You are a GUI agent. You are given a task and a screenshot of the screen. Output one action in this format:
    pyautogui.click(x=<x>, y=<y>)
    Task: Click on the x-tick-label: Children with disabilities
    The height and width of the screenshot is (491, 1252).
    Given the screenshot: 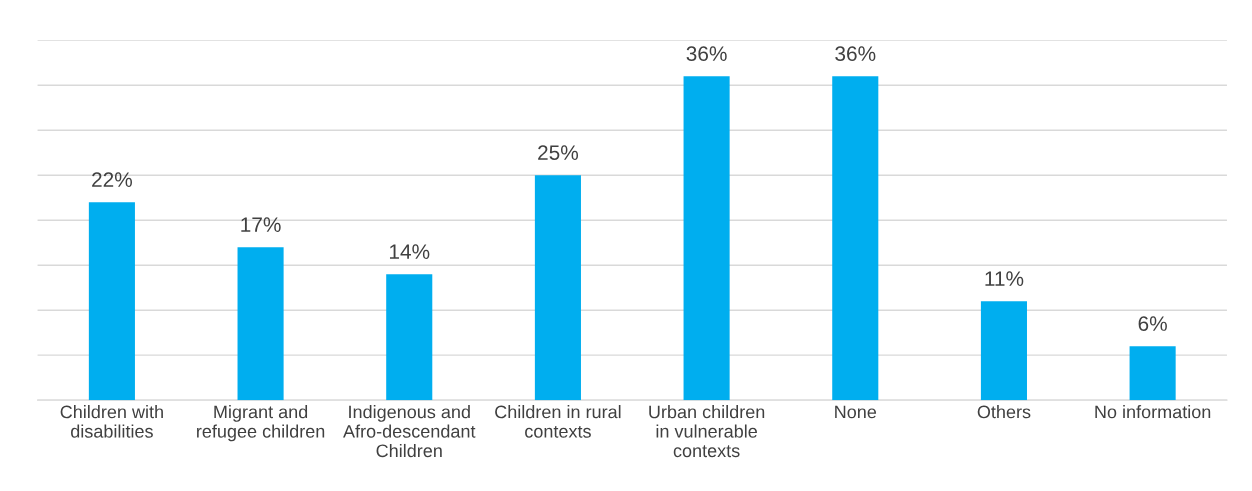 What is the action you would take?
    pyautogui.click(x=111, y=421)
    